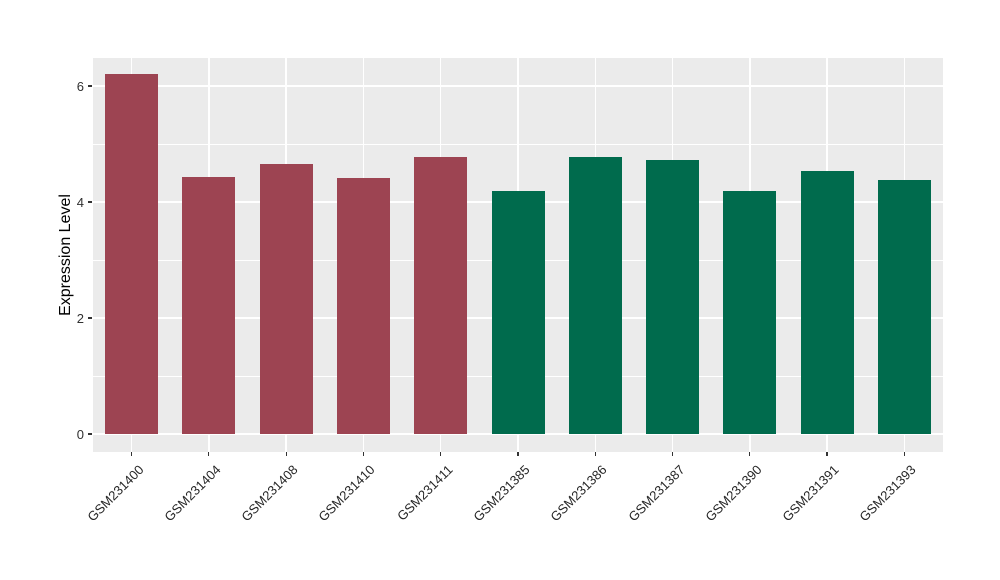  Describe the element at coordinates (810, 493) in the screenshot. I see `x-axis-tick-label: GSM231391` at that location.